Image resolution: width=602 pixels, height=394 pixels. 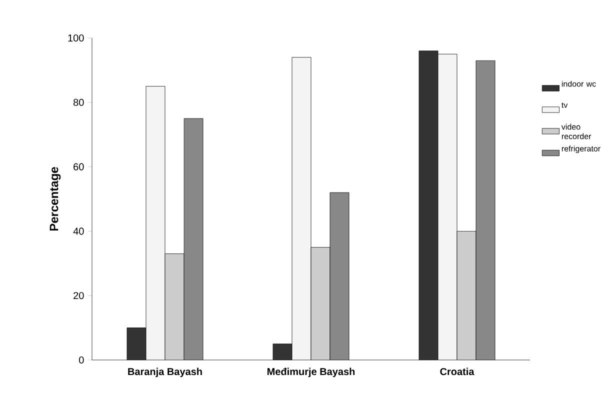 What do you see at coordinates (576, 132) in the screenshot?
I see `legend-label: video recorder` at bounding box center [576, 132].